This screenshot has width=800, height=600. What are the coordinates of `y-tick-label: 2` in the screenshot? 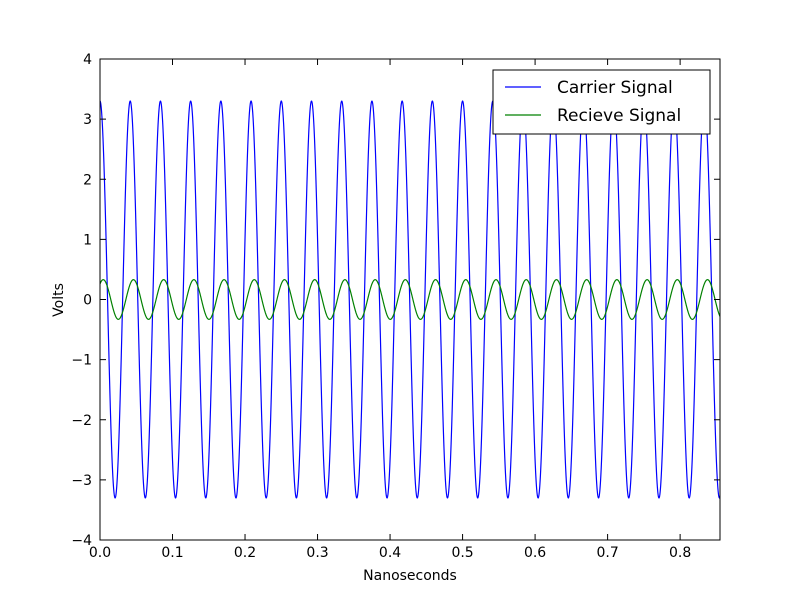 It's located at (87, 180).